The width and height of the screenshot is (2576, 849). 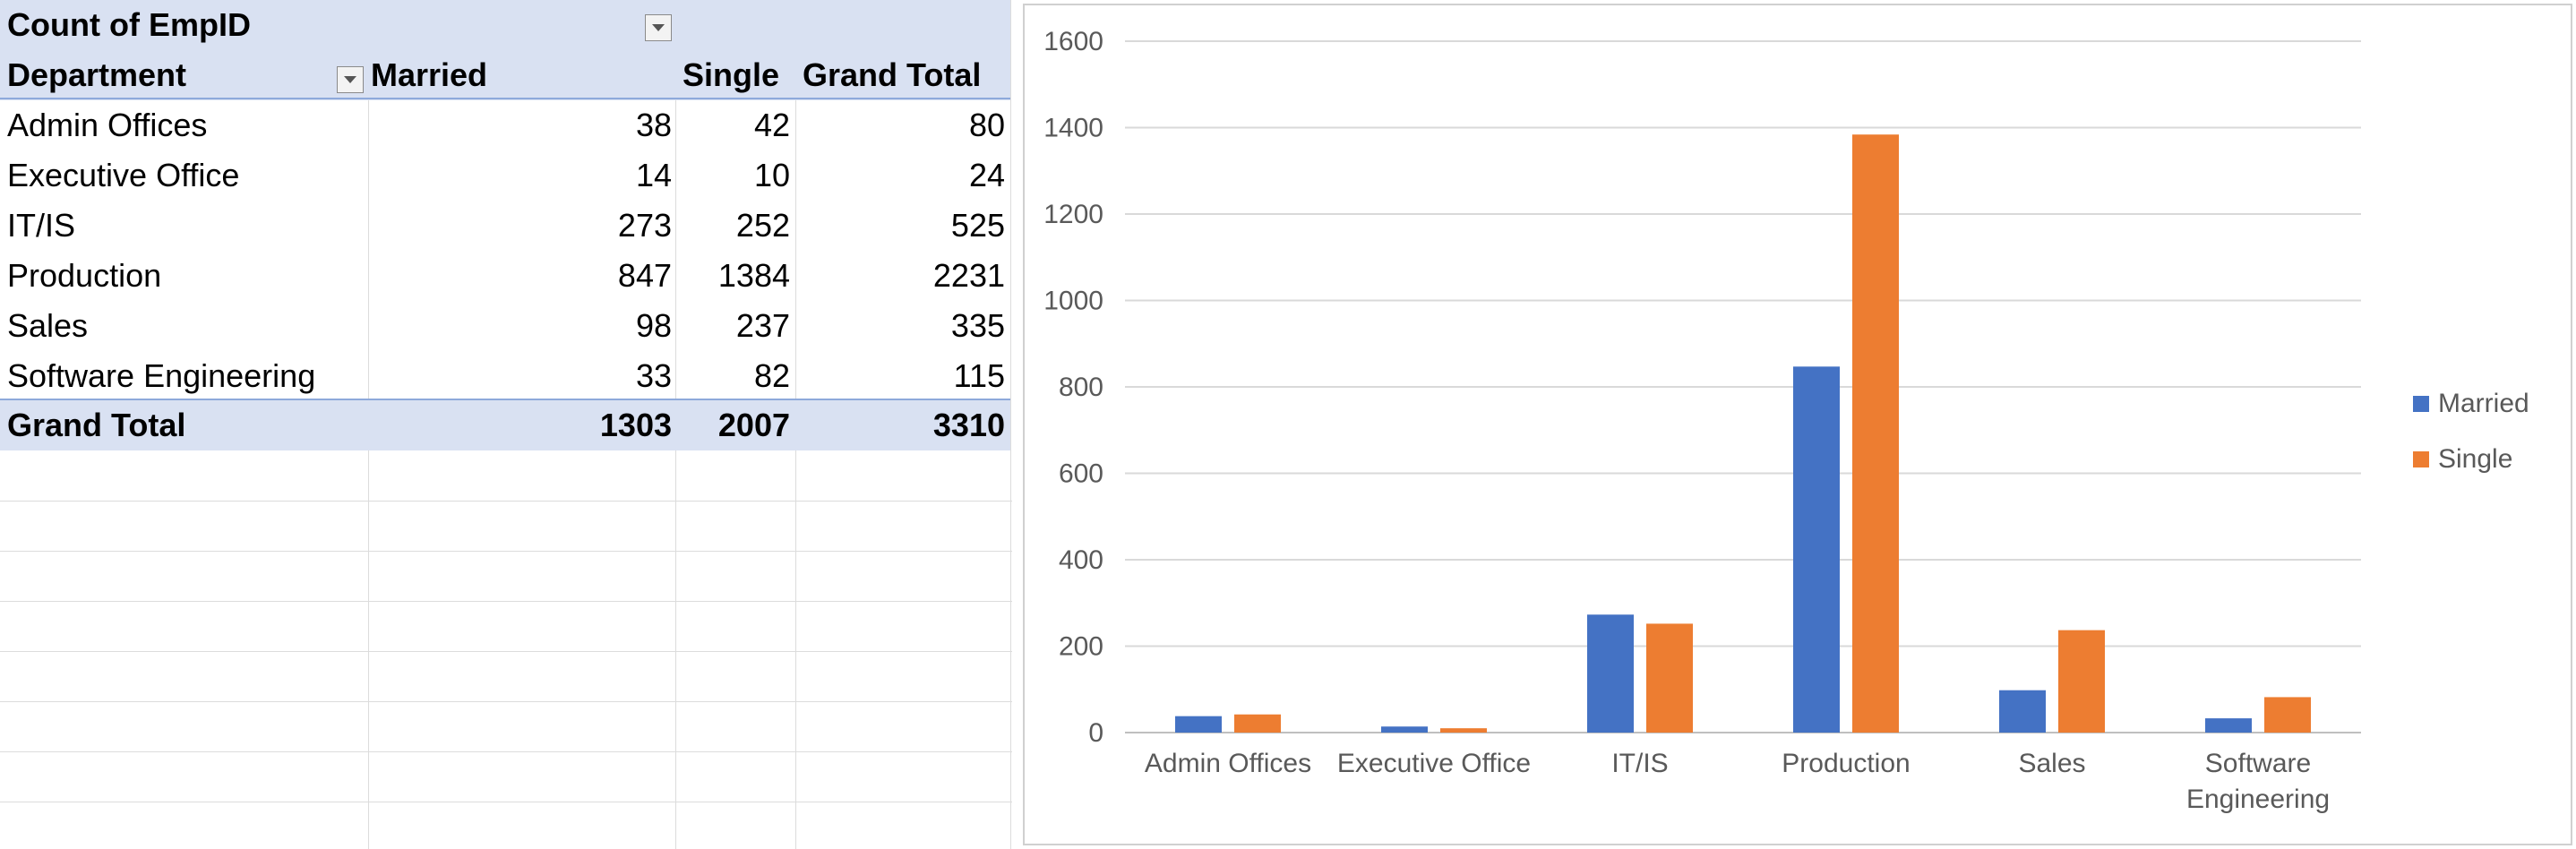 I want to click on single-count: 10, so click(x=771, y=175).